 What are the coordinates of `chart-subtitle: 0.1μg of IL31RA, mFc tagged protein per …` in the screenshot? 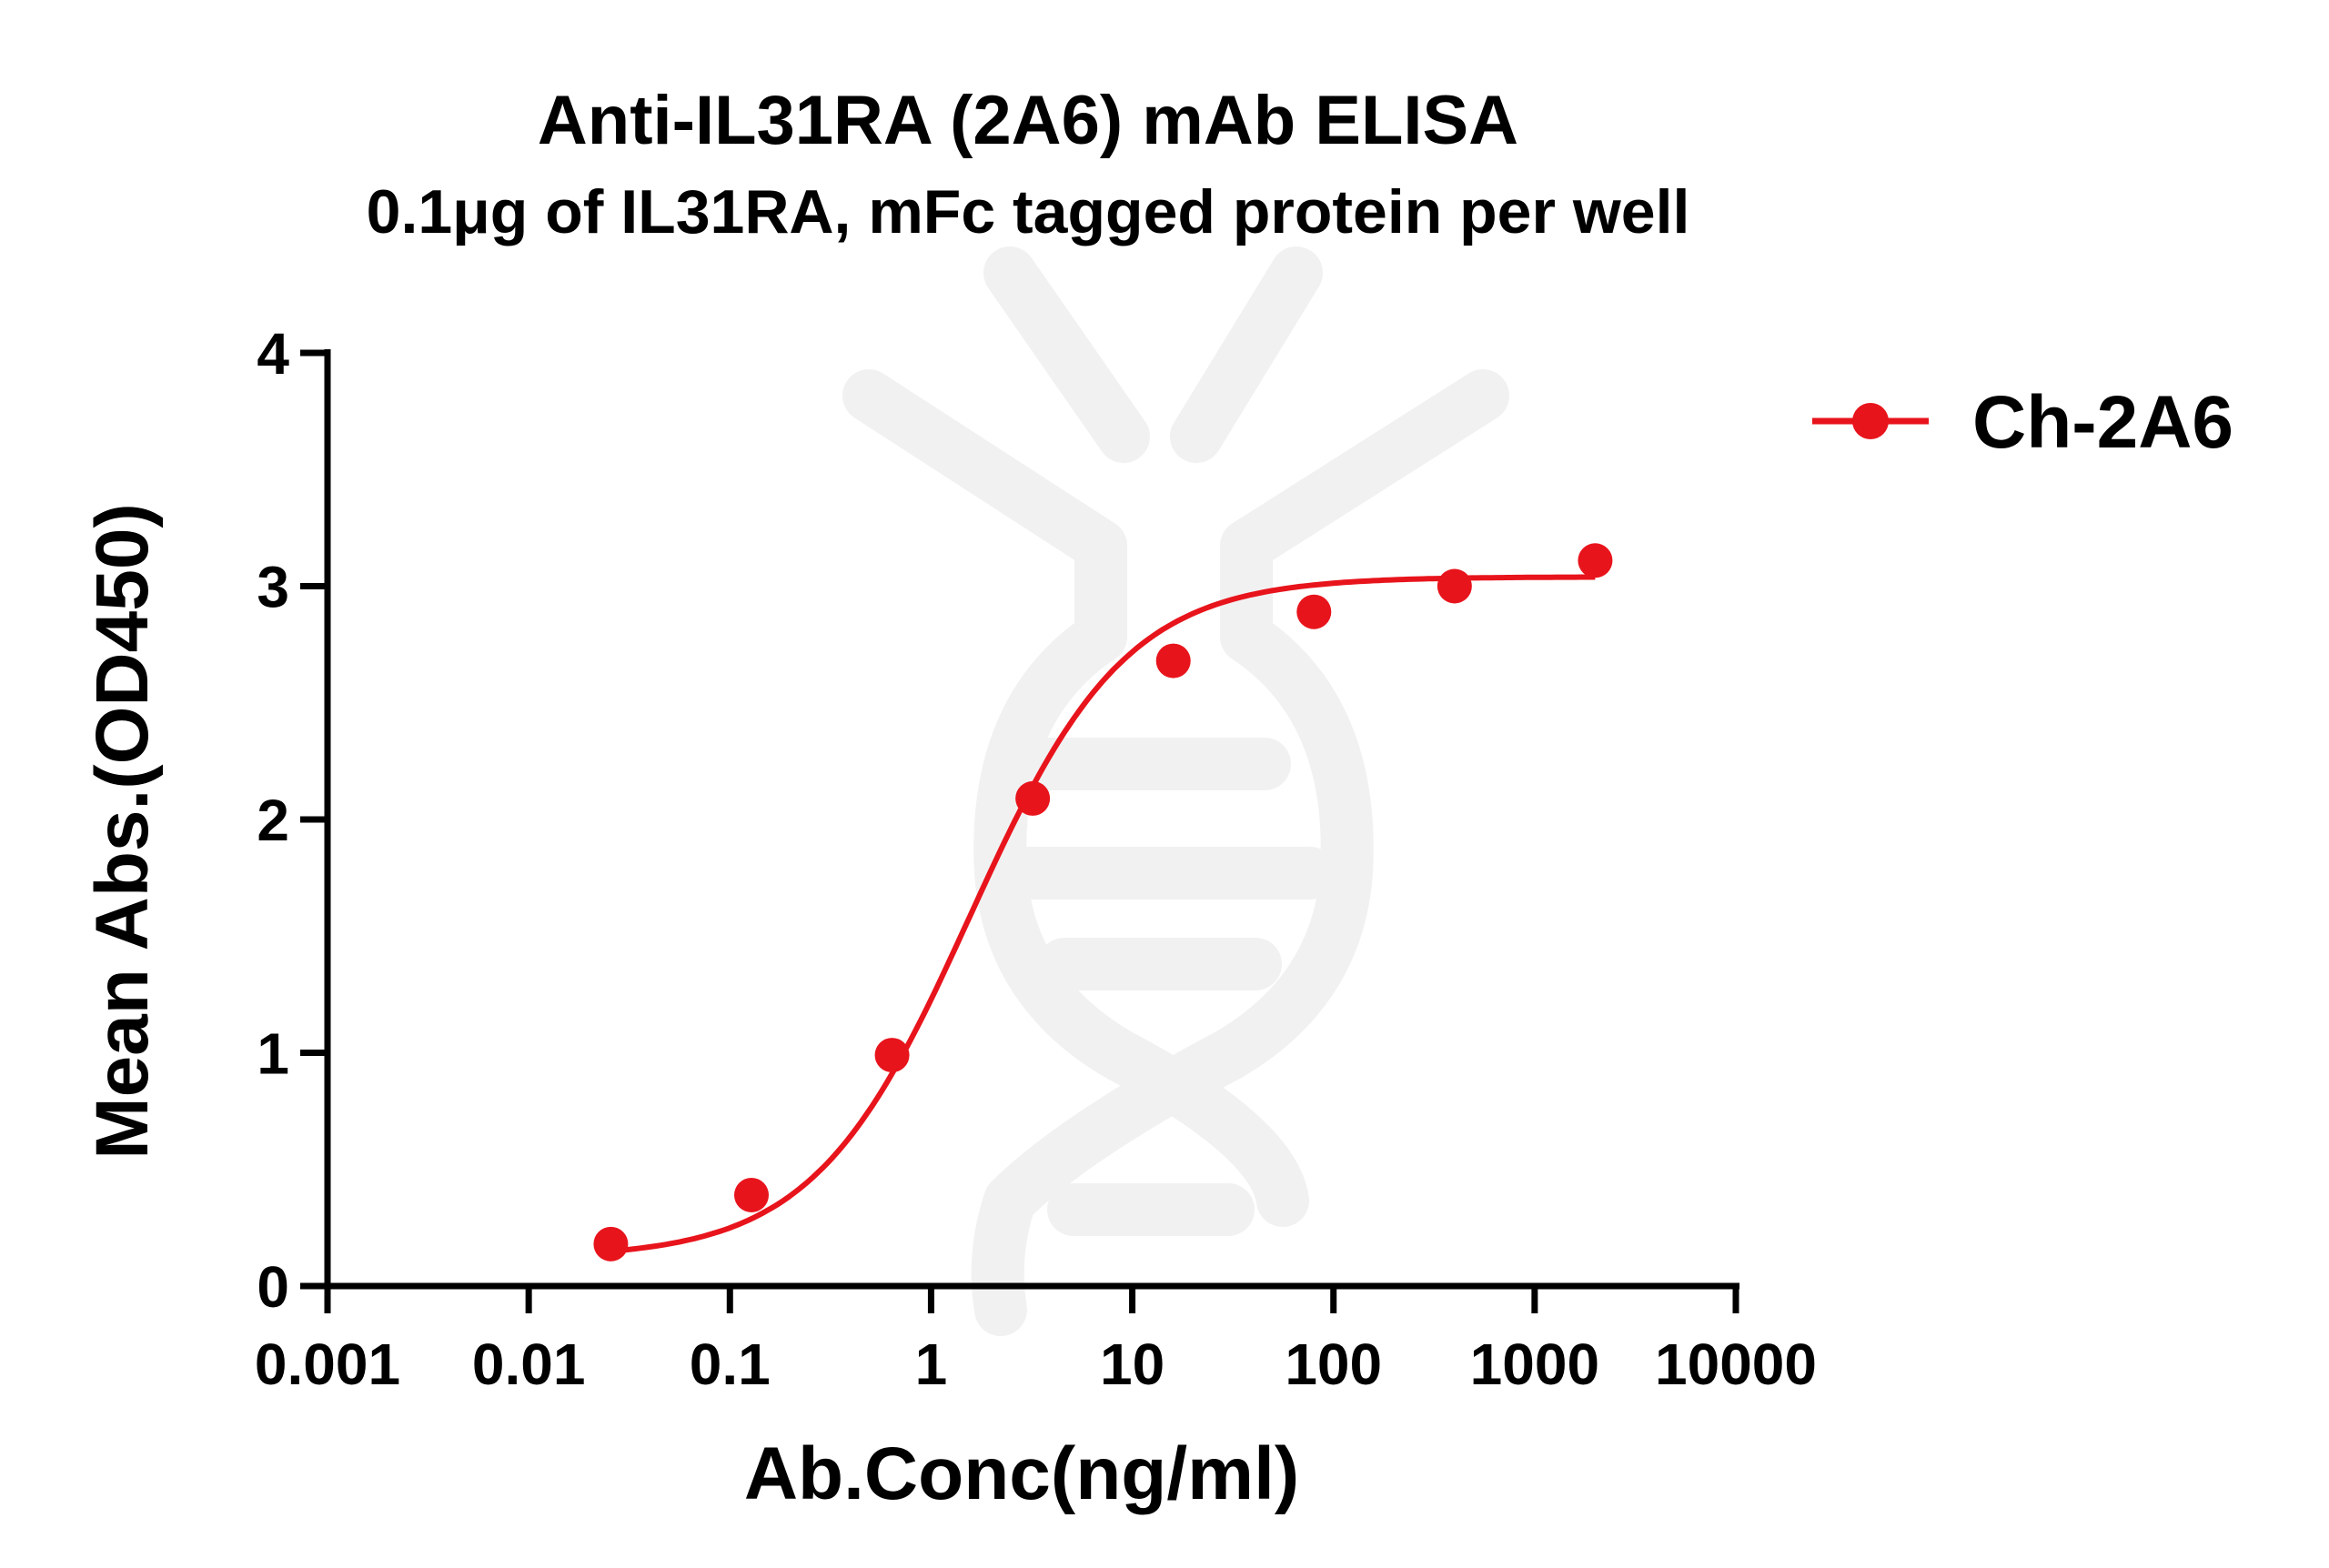 It's located at (1028, 211).